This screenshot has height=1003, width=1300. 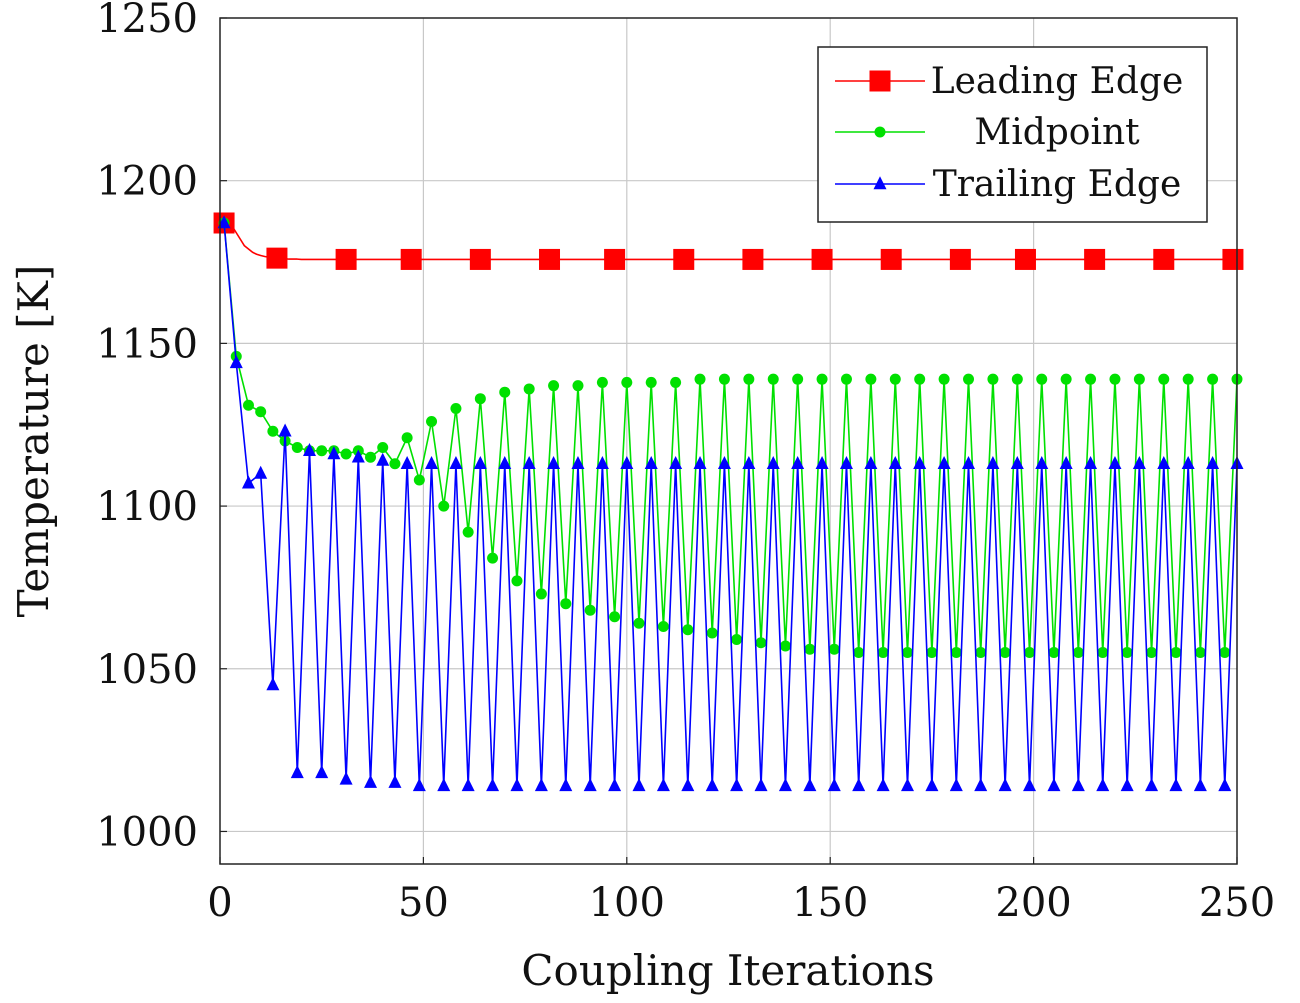 I want to click on legend: Leading Edge Midpoint Trailing Edge, so click(x=1012, y=134).